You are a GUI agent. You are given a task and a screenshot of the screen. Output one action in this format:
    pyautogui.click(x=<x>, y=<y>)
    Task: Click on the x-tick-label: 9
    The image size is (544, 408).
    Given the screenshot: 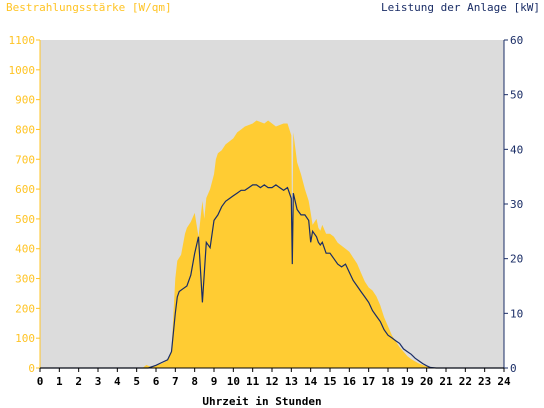 What is the action you would take?
    pyautogui.click(x=214, y=381)
    